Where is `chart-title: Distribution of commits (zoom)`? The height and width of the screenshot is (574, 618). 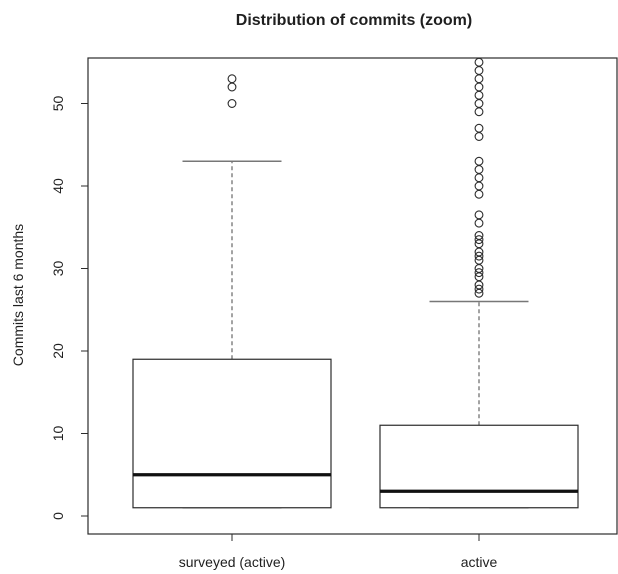
chart-title: Distribution of commits (zoom) is located at coordinates (354, 20).